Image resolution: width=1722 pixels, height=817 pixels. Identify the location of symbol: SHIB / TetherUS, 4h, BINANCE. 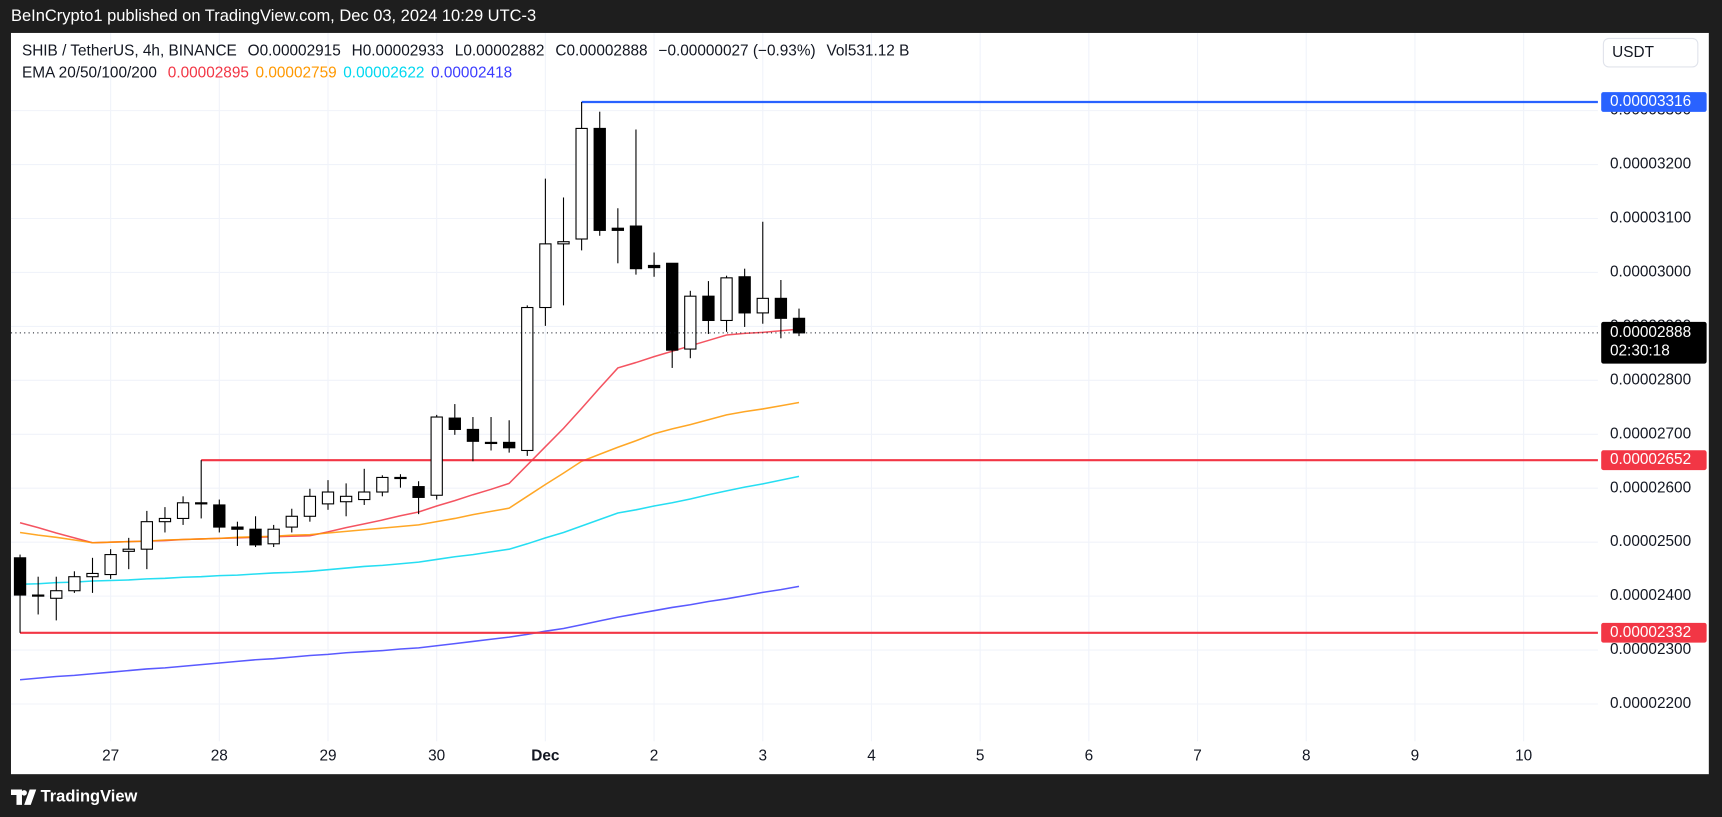
(129, 51).